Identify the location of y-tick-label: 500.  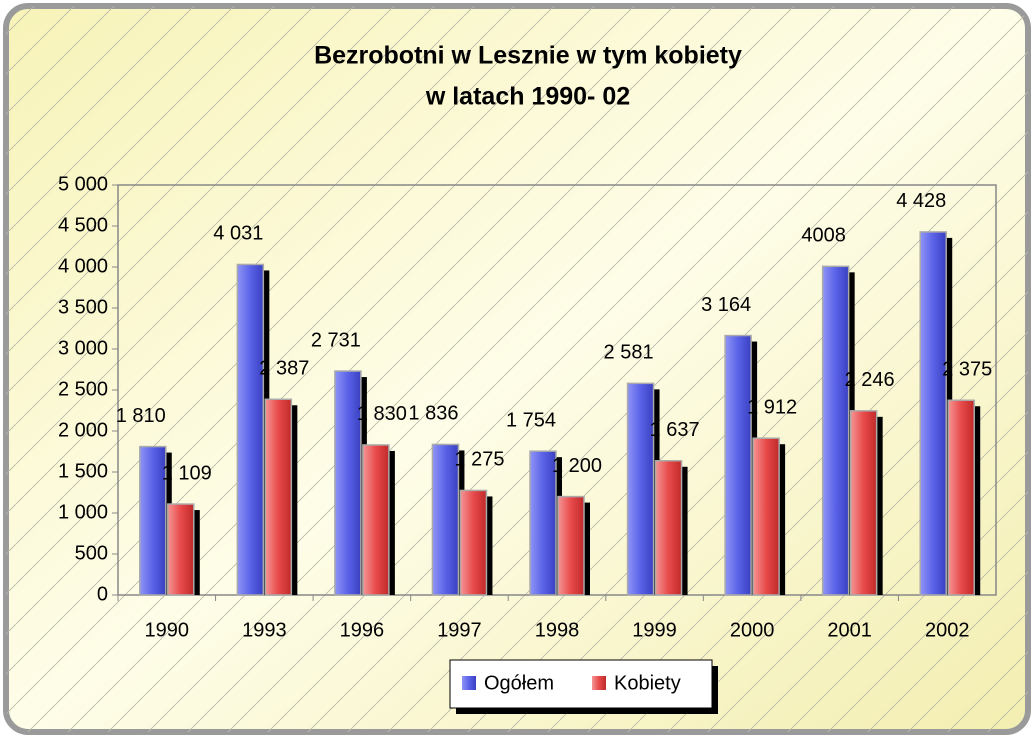
(91, 553).